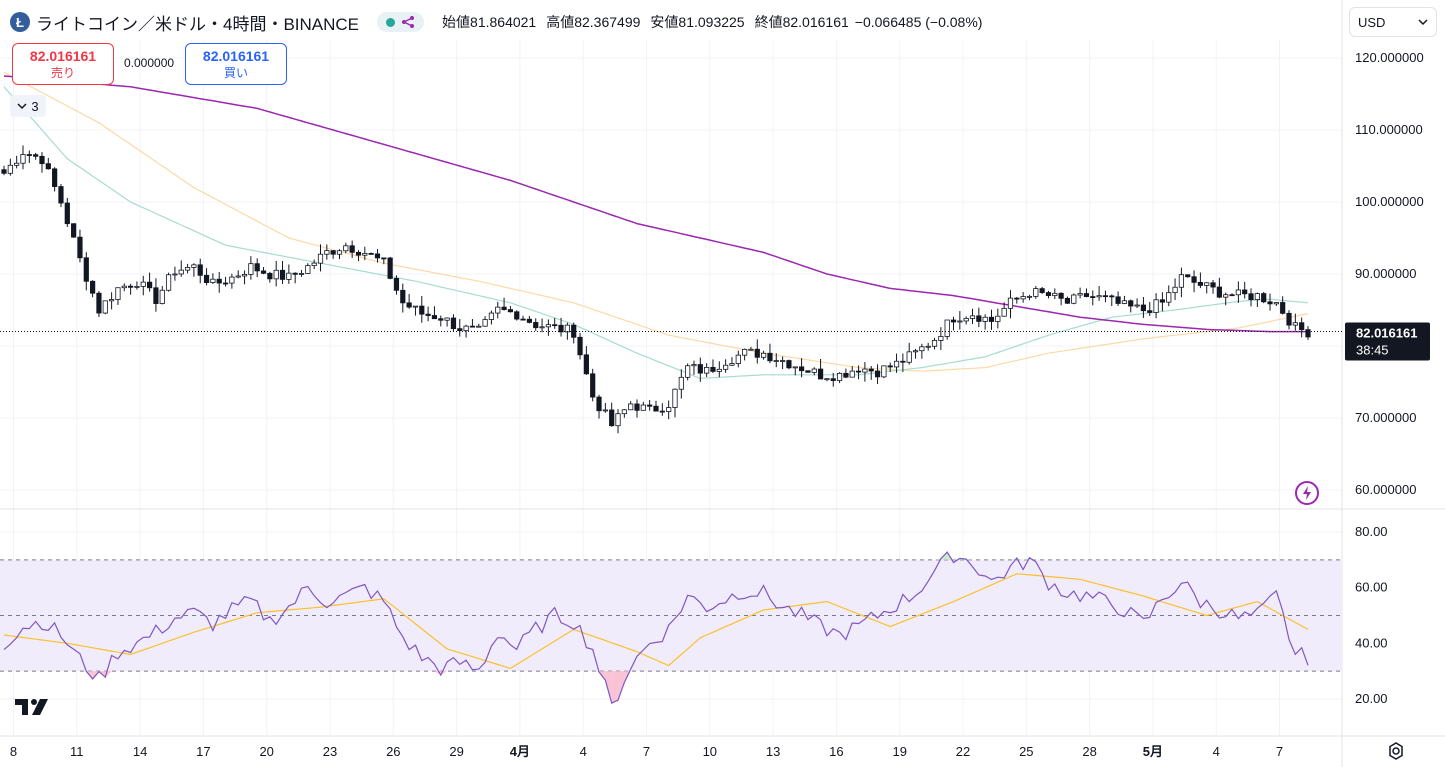  What do you see at coordinates (1386, 332) in the screenshot?
I see `last-price-value: 82.016161` at bounding box center [1386, 332].